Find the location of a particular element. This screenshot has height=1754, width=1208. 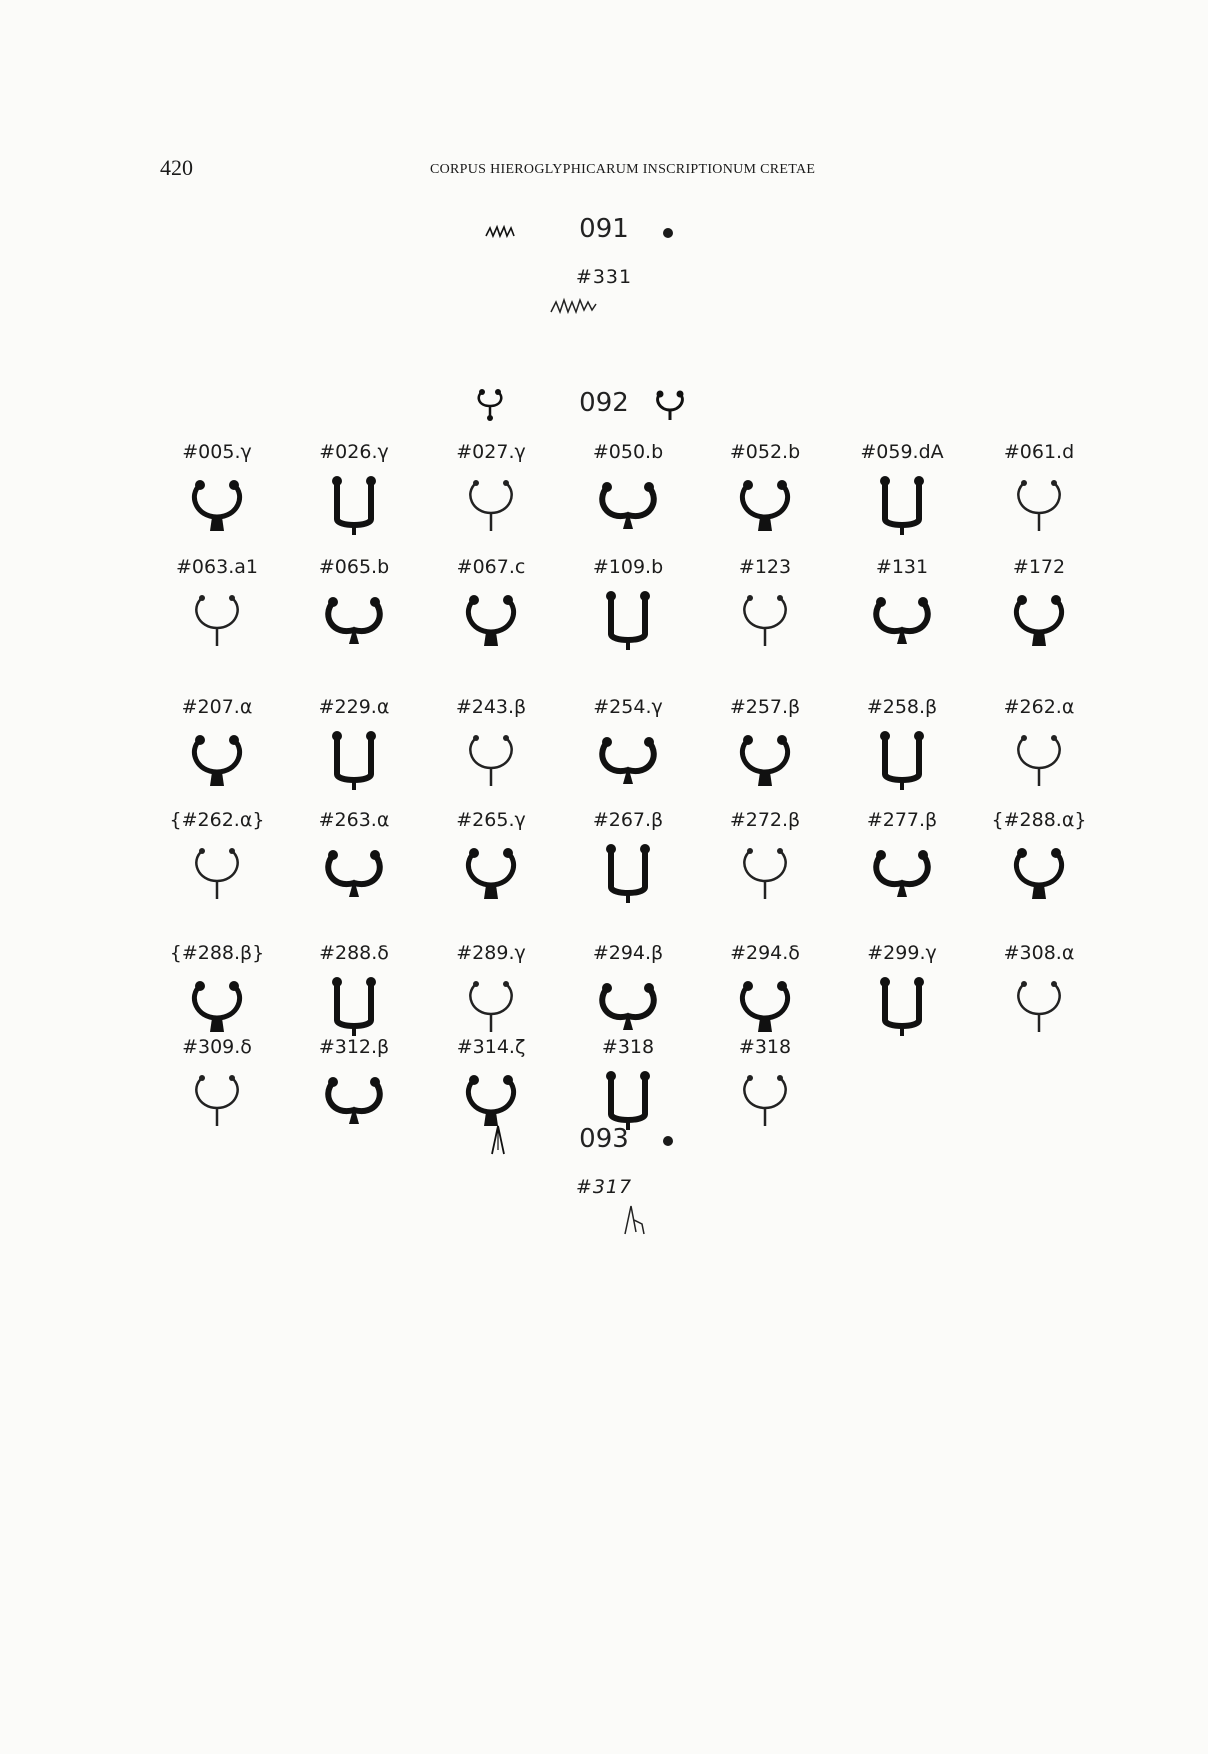

sign-variant-cell: #207.α is located at coordinates (217, 751).